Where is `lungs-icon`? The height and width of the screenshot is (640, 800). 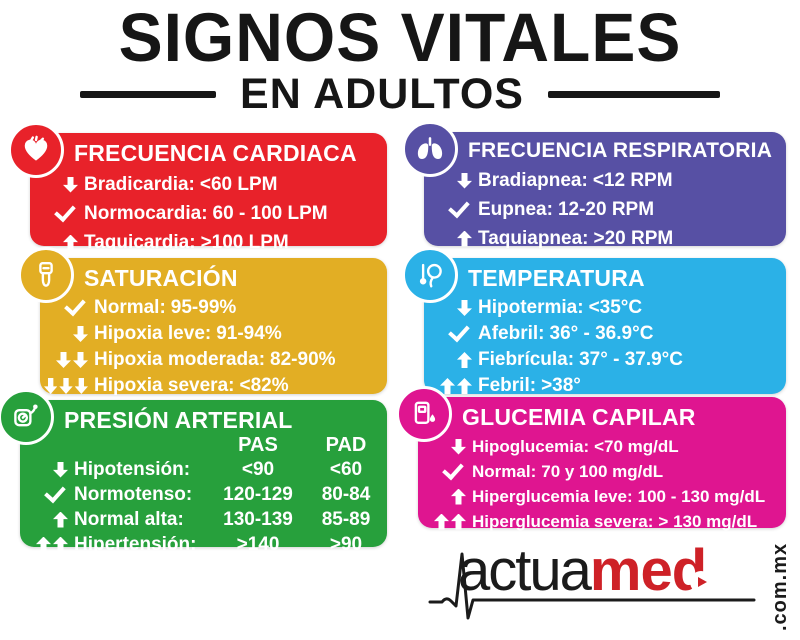
lungs-icon is located at coordinates (430, 149).